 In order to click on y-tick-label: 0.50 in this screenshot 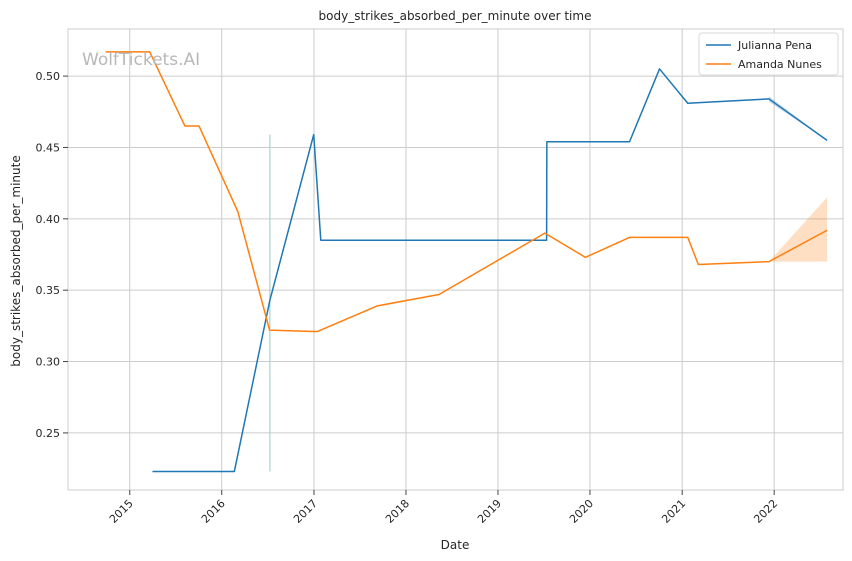, I will do `click(48, 76)`.